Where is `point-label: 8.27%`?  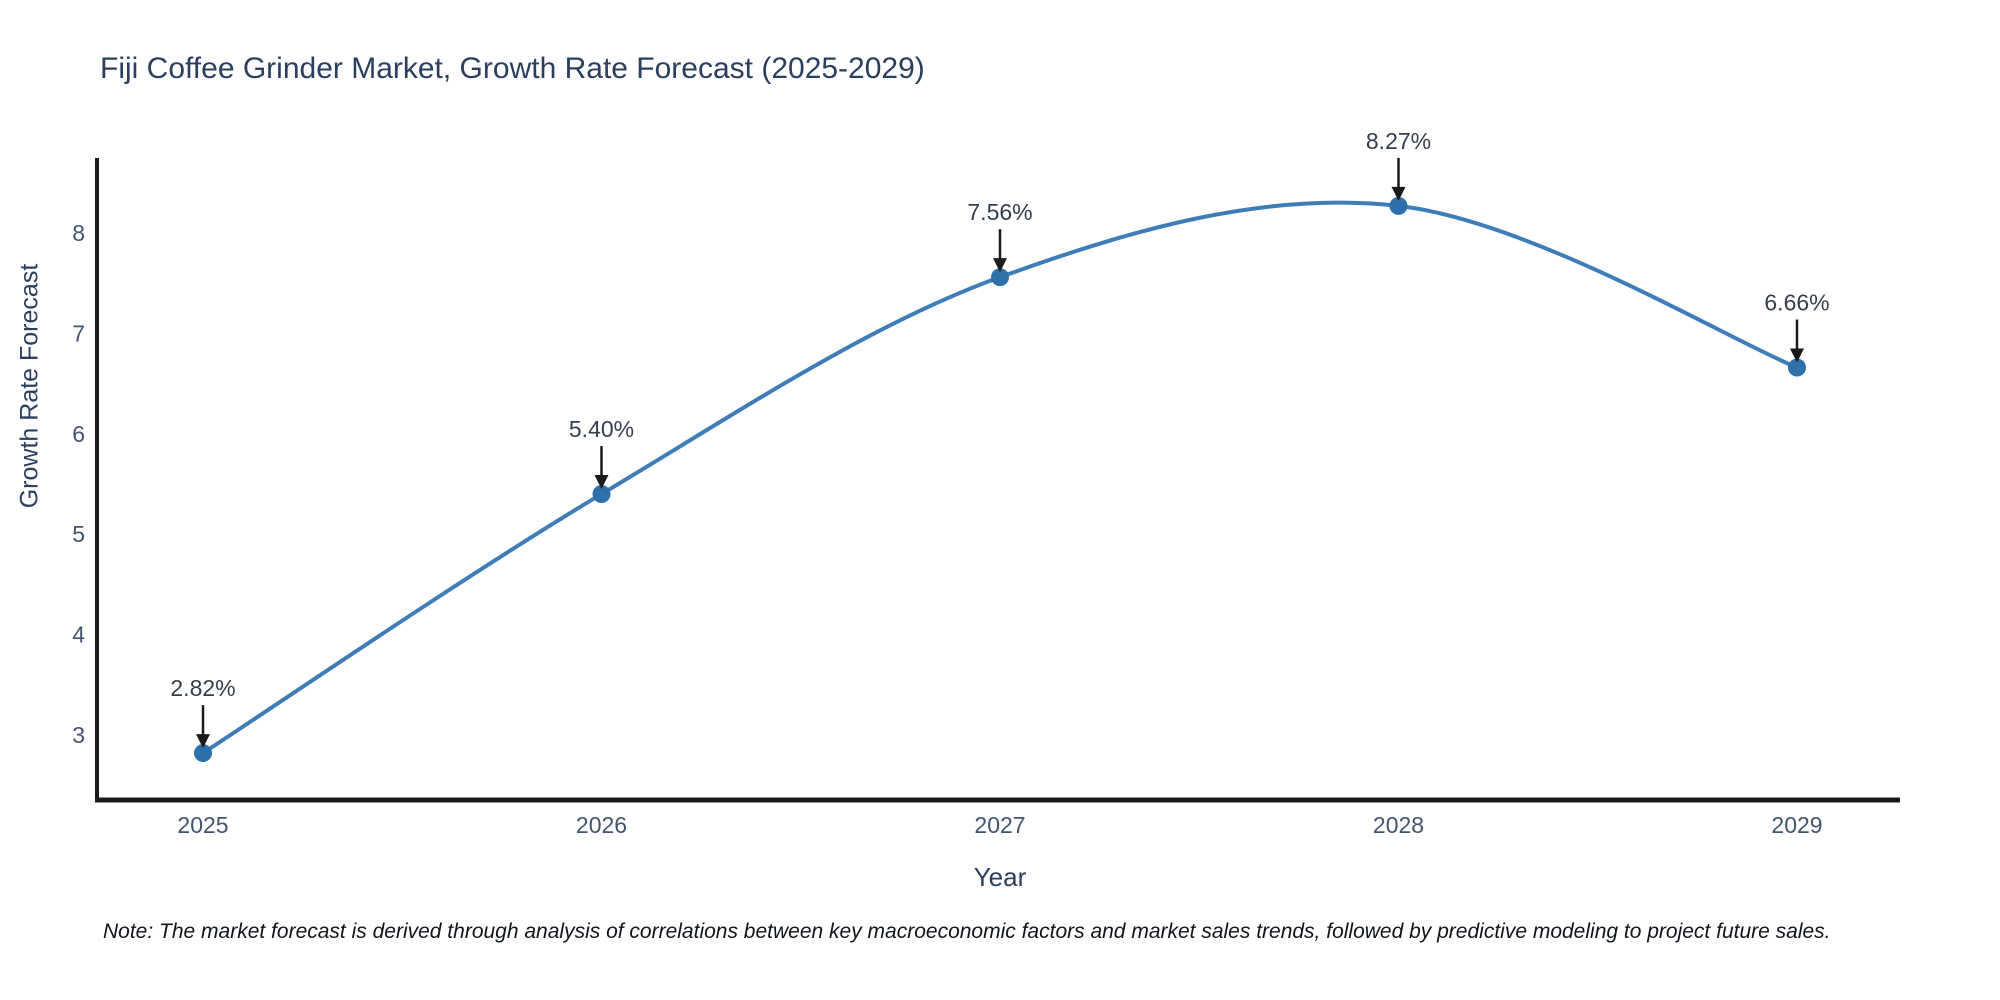
point-label: 8.27% is located at coordinates (1398, 141).